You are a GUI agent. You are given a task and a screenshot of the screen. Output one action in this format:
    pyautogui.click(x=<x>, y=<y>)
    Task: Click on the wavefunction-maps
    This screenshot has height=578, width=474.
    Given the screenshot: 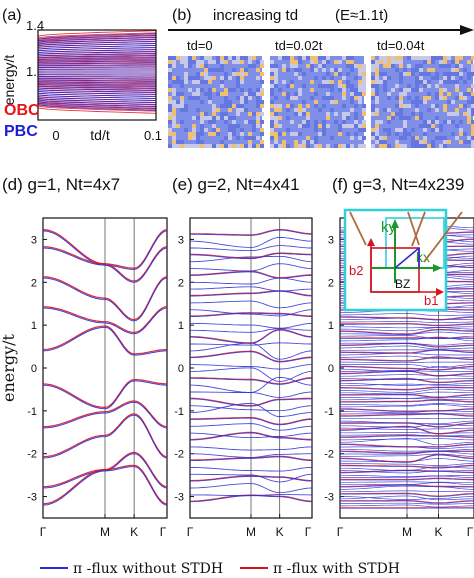 What is the action you would take?
    pyautogui.click(x=321, y=102)
    